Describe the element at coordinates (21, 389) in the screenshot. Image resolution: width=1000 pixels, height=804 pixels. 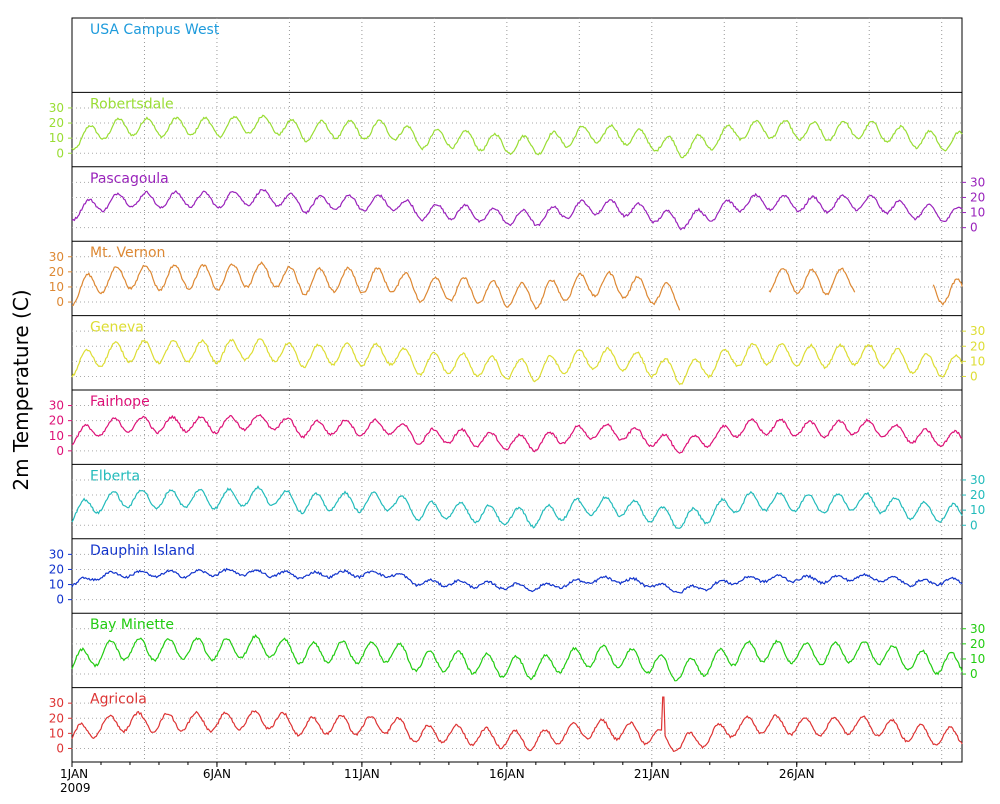
I see `y-axis-label: 2m Temperature (C)` at that location.